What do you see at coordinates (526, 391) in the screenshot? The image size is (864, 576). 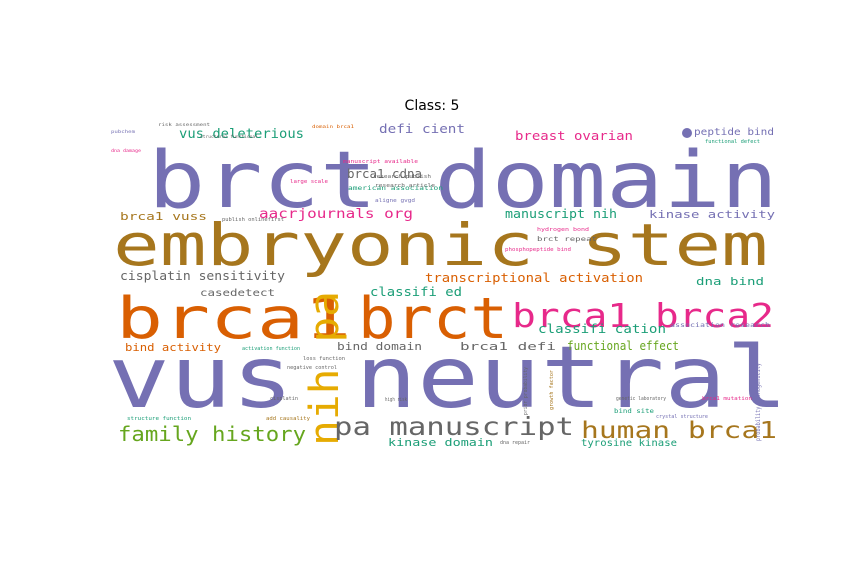 I see `word-prior-probability: prior probability` at bounding box center [526, 391].